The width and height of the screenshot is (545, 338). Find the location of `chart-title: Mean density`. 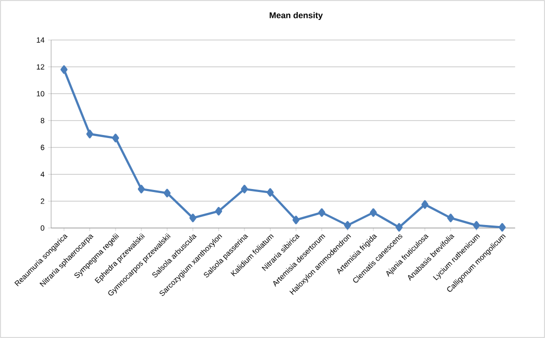

chart-title: Mean density is located at coordinates (296, 16).